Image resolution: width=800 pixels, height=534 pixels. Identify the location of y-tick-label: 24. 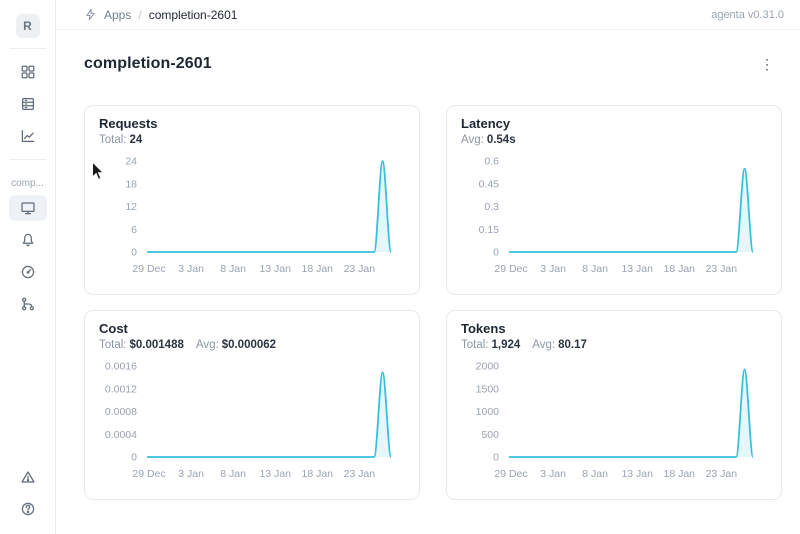
(131, 162).